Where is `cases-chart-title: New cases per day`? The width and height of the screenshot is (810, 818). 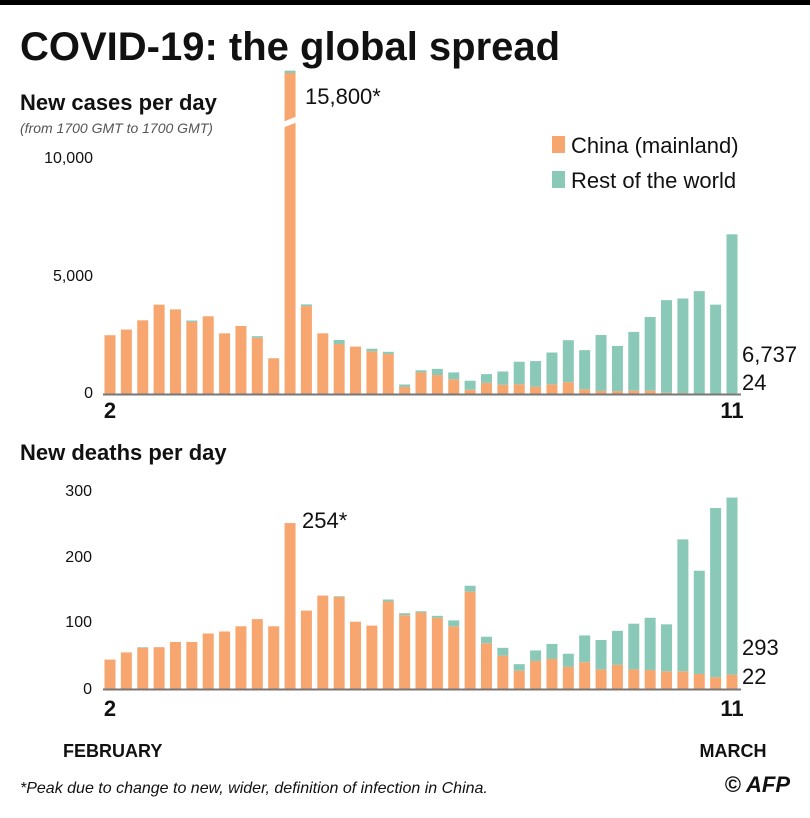
cases-chart-title: New cases per day is located at coordinates (119, 102).